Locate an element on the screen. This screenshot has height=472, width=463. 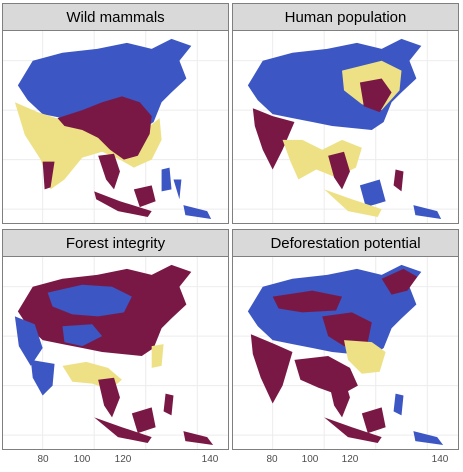
panel-title-strip: Forest integrity is located at coordinates (115, 243).